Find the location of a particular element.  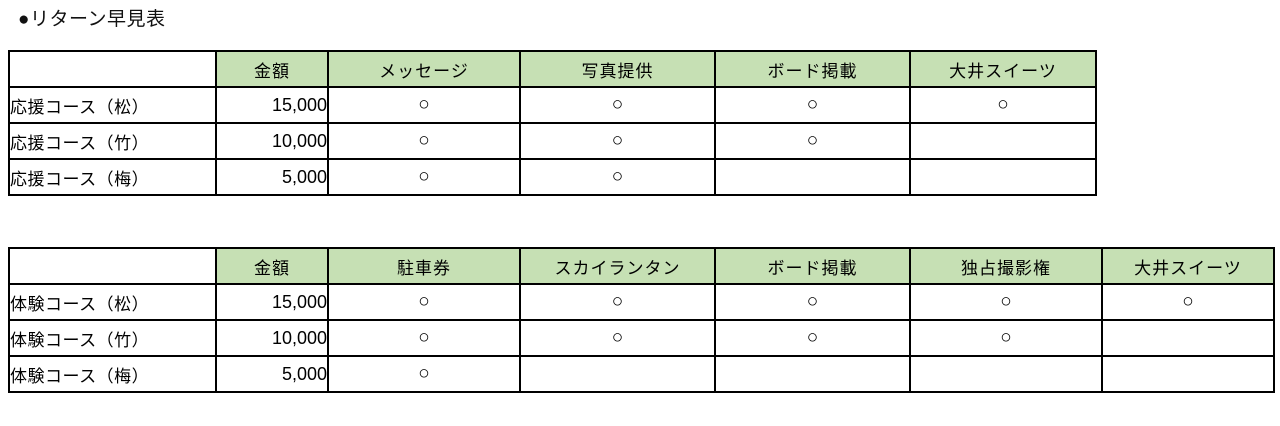

table-row: 体験コース（竹） 10,000 ○ ○ ○ ○ is located at coordinates (641, 338).